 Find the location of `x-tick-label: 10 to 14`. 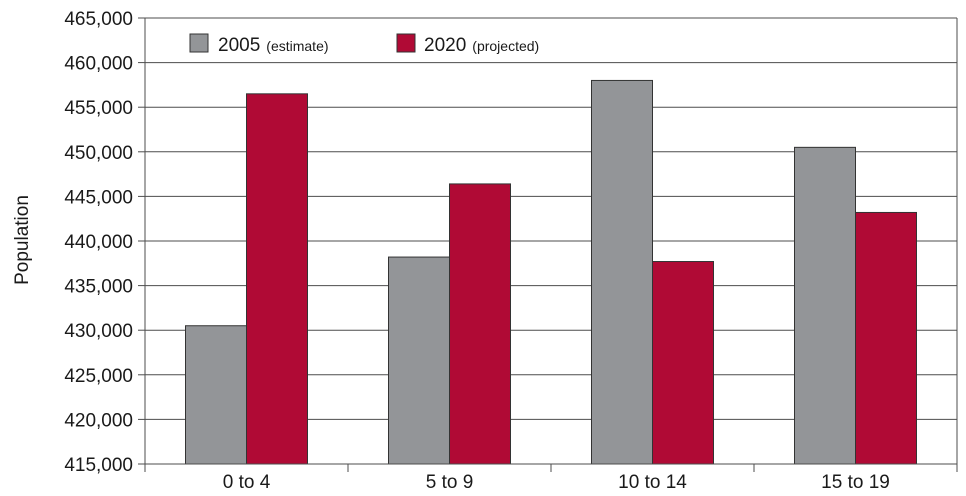

x-tick-label: 10 to 14 is located at coordinates (652, 482).